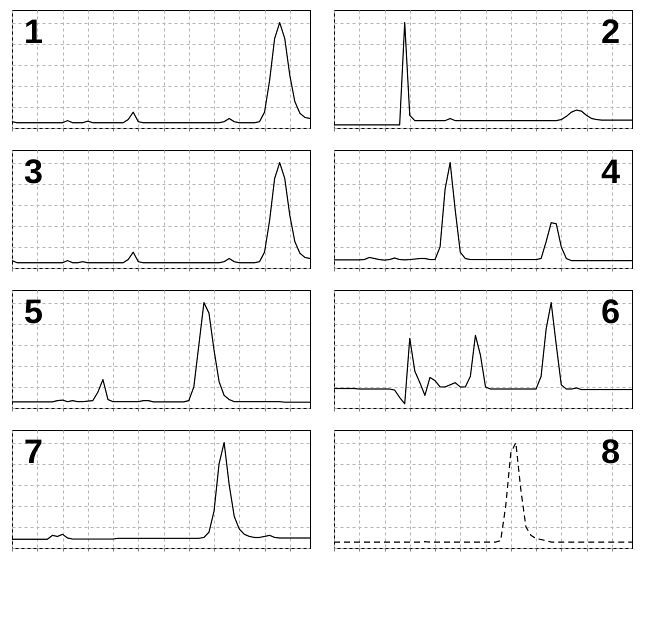 This screenshot has height=618, width=646. I want to click on annotation: 1, so click(33, 32).